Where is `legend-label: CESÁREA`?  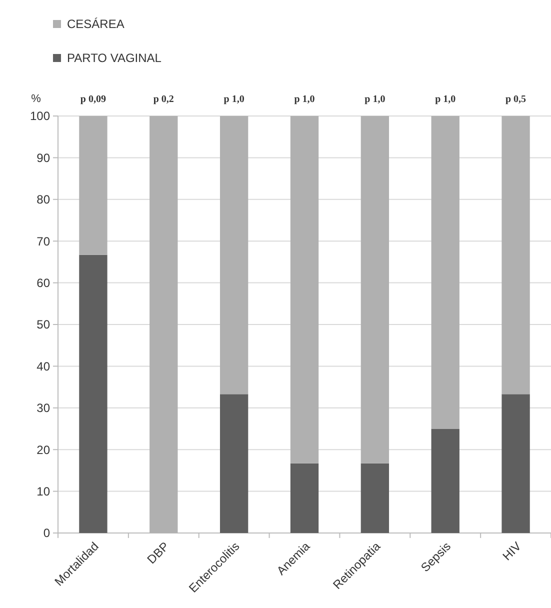
legend-label: CESÁREA is located at coordinates (95, 24).